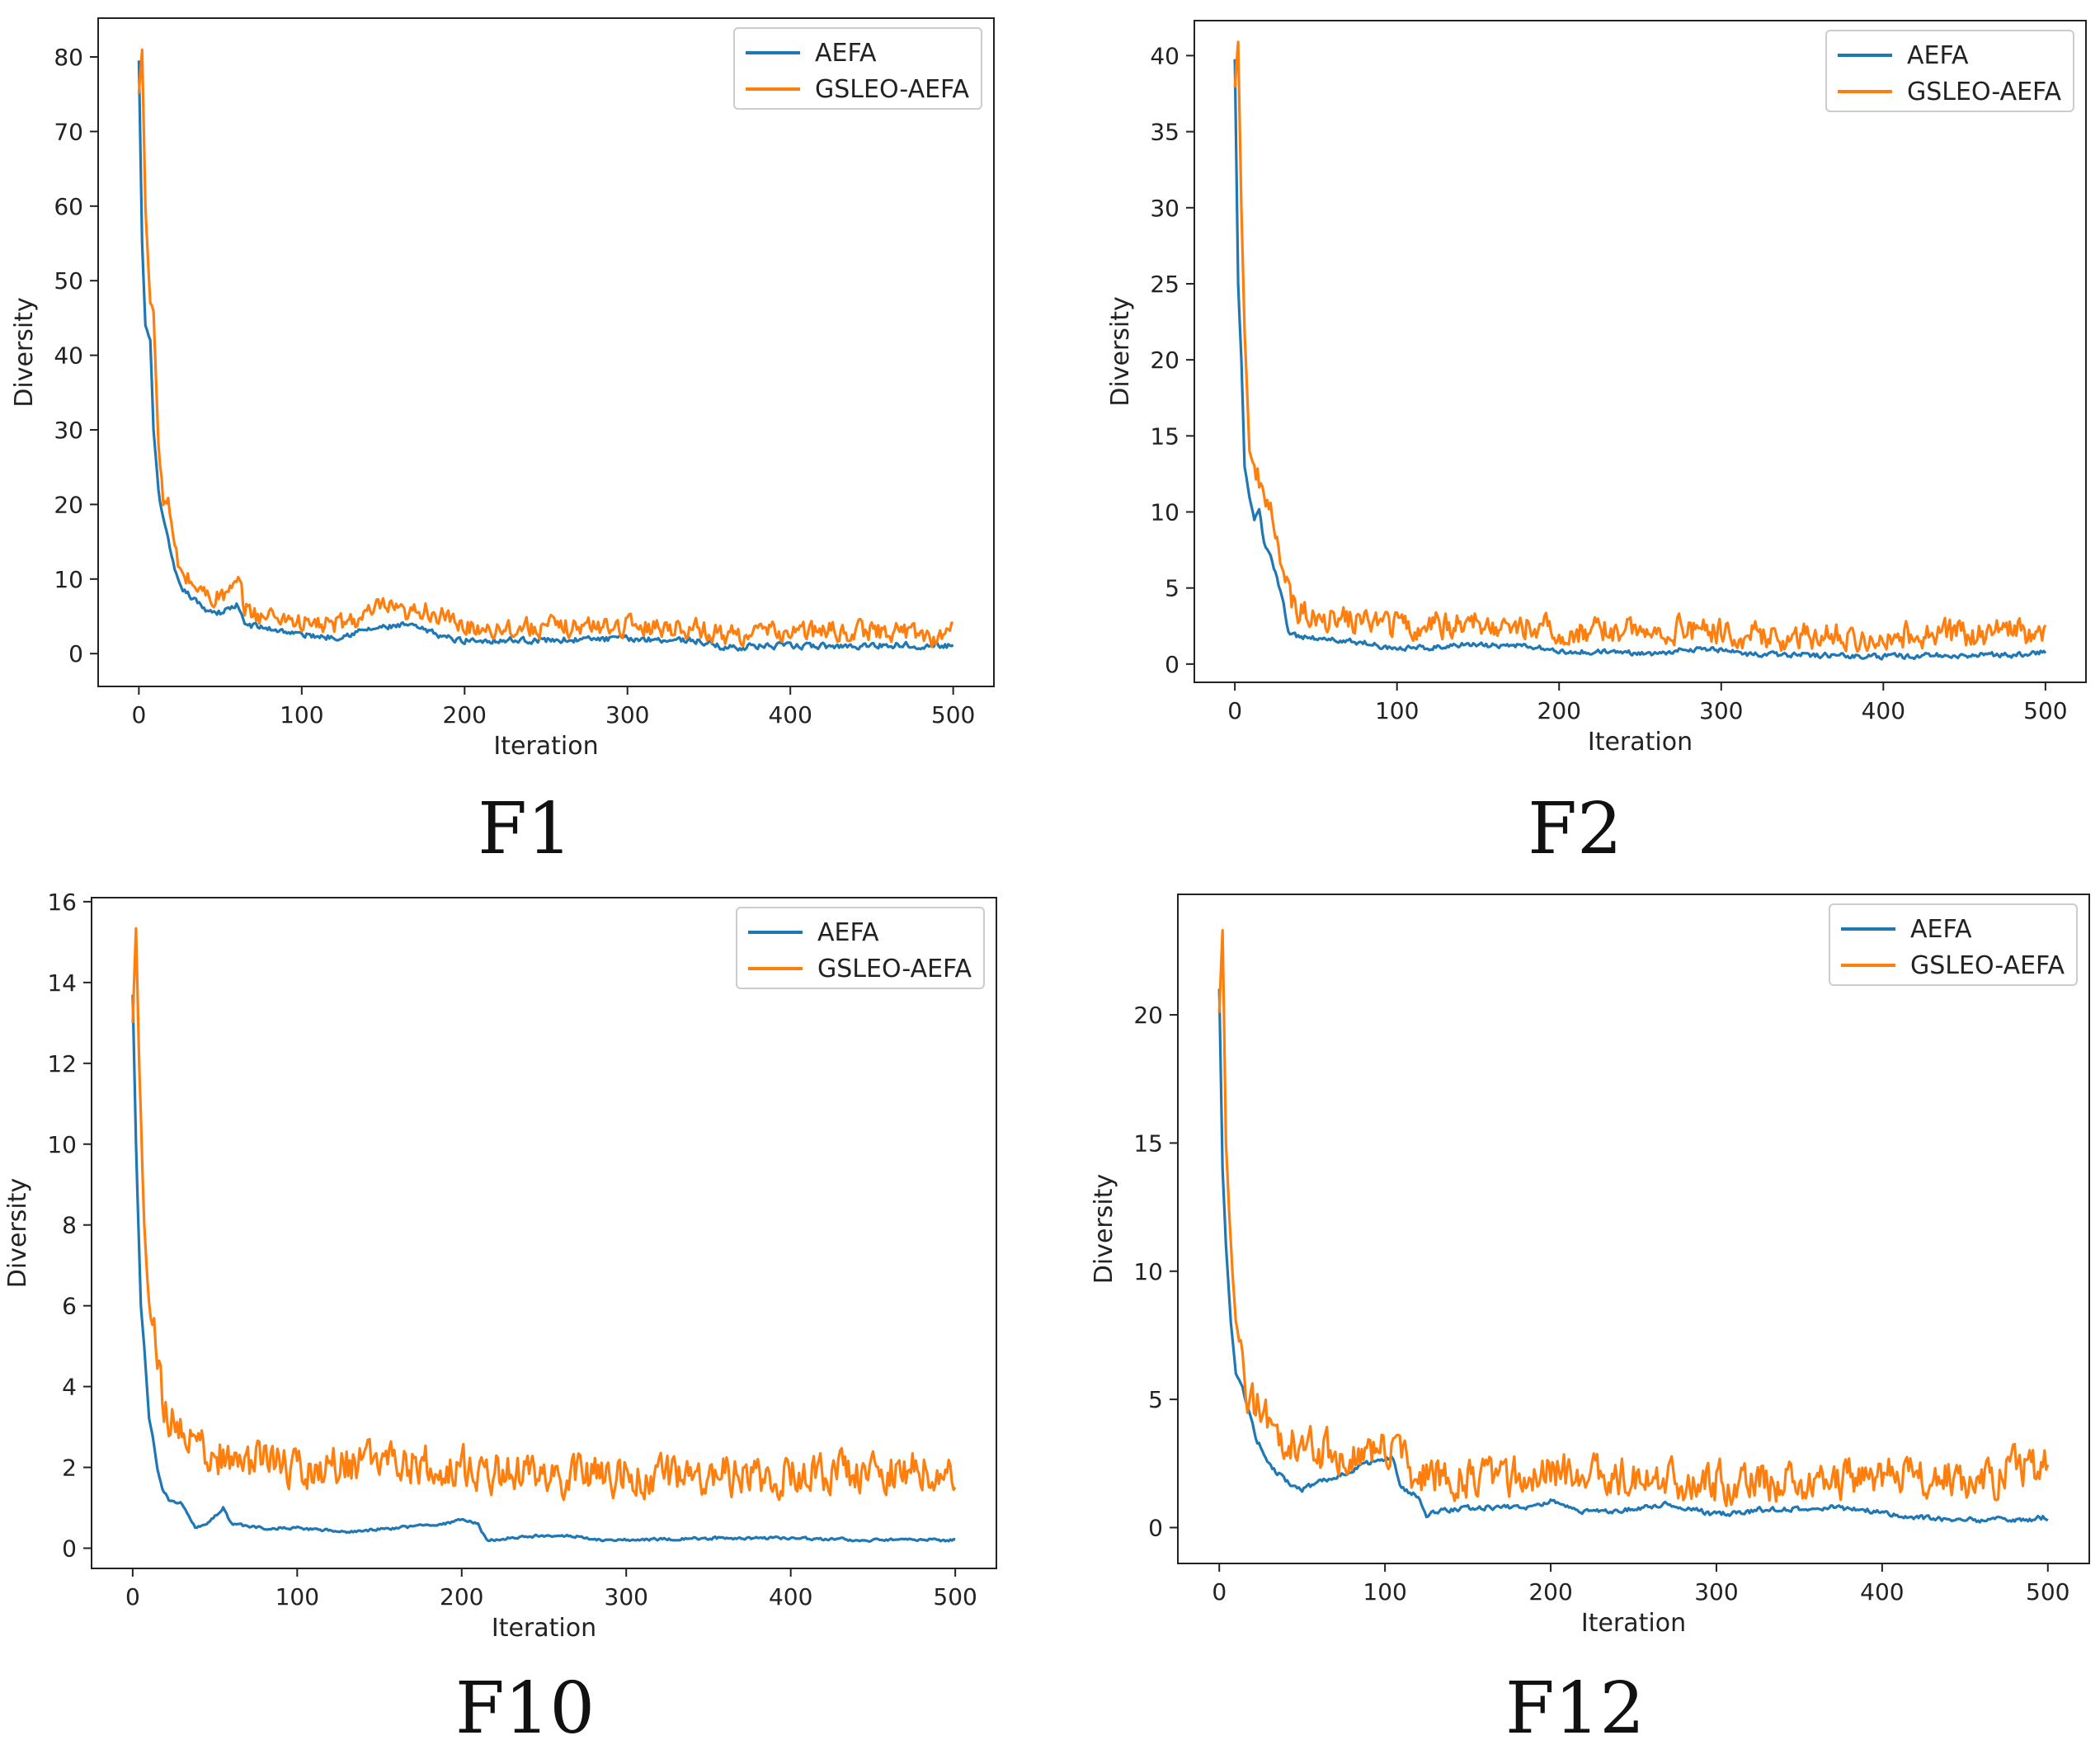 The width and height of the screenshot is (2100, 1759). Describe the element at coordinates (68, 132) in the screenshot. I see `y-tick-label: 70` at that location.